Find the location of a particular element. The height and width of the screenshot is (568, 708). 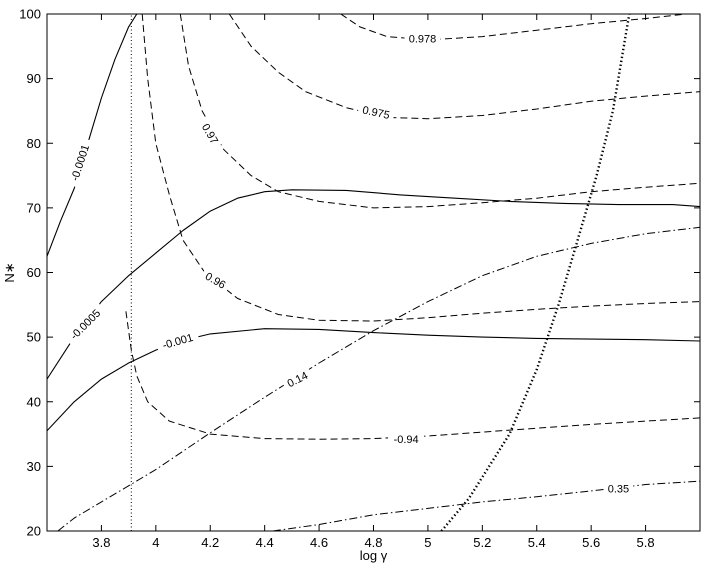

contour-label: 0.978 is located at coordinates (423, 40).